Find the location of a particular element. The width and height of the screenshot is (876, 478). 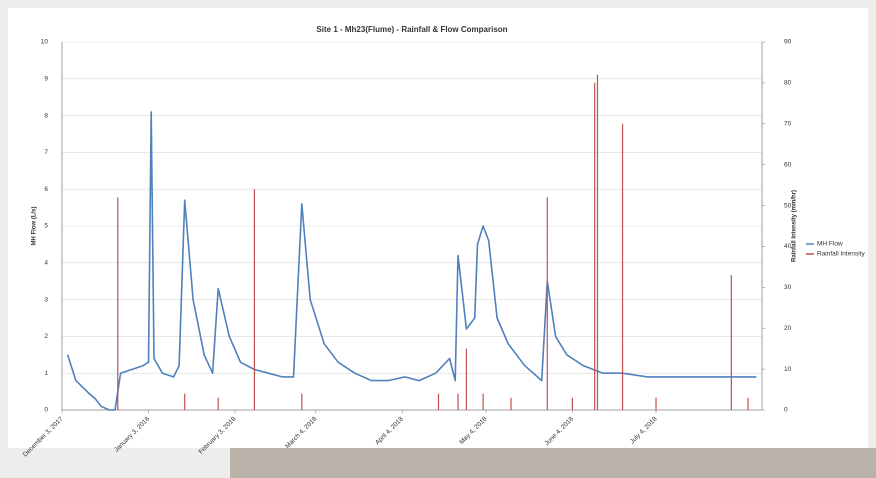

y-tick-label: 1 is located at coordinates (46, 373).